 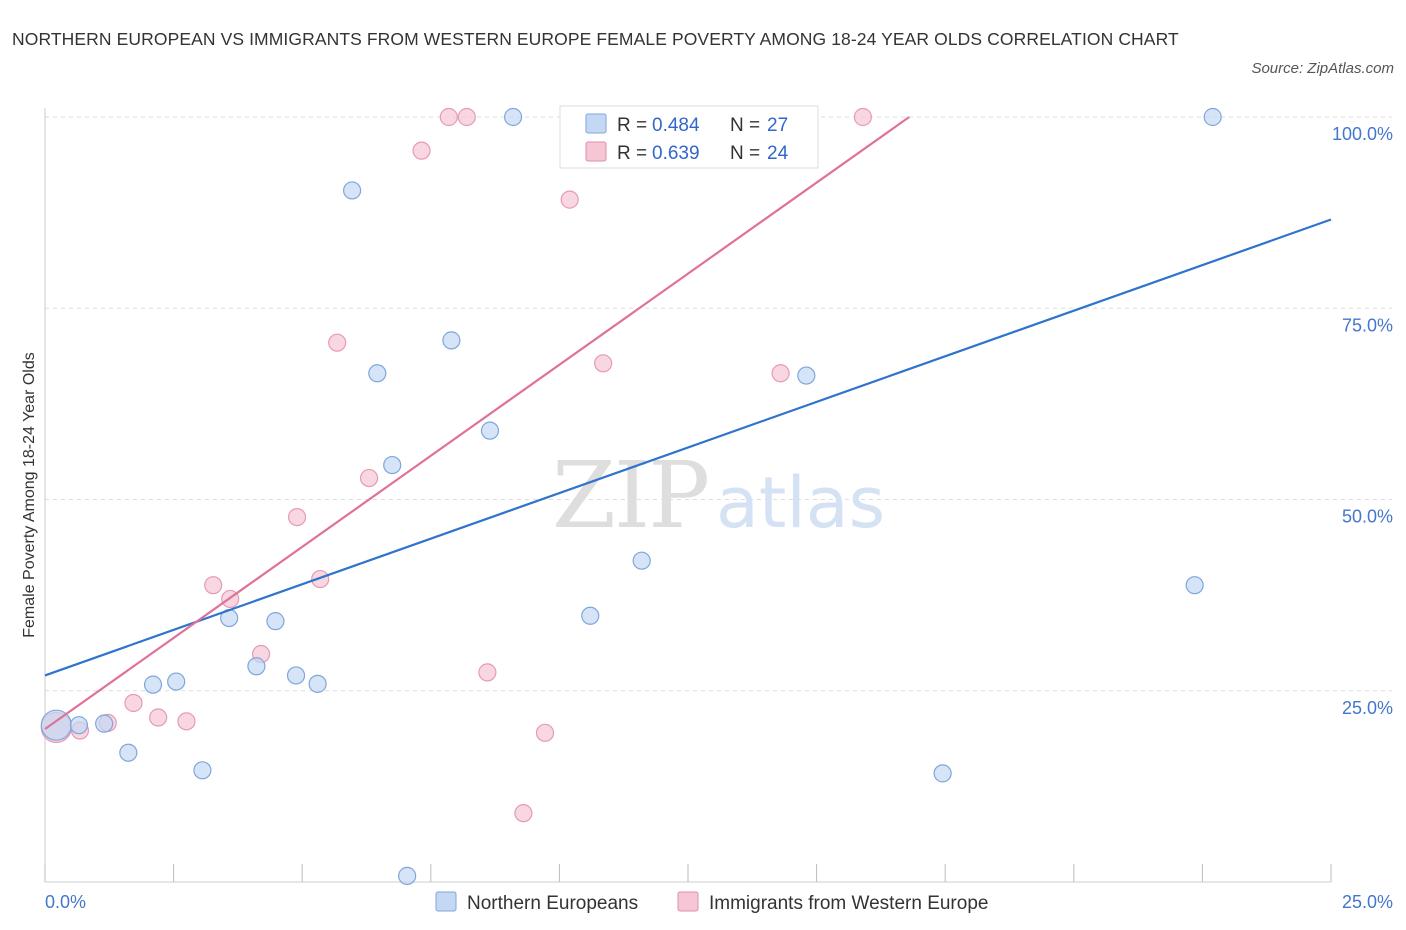 What do you see at coordinates (848, 903) in the screenshot?
I see `bottom-legend-label-immigrants: Immigrants from Western Europe` at bounding box center [848, 903].